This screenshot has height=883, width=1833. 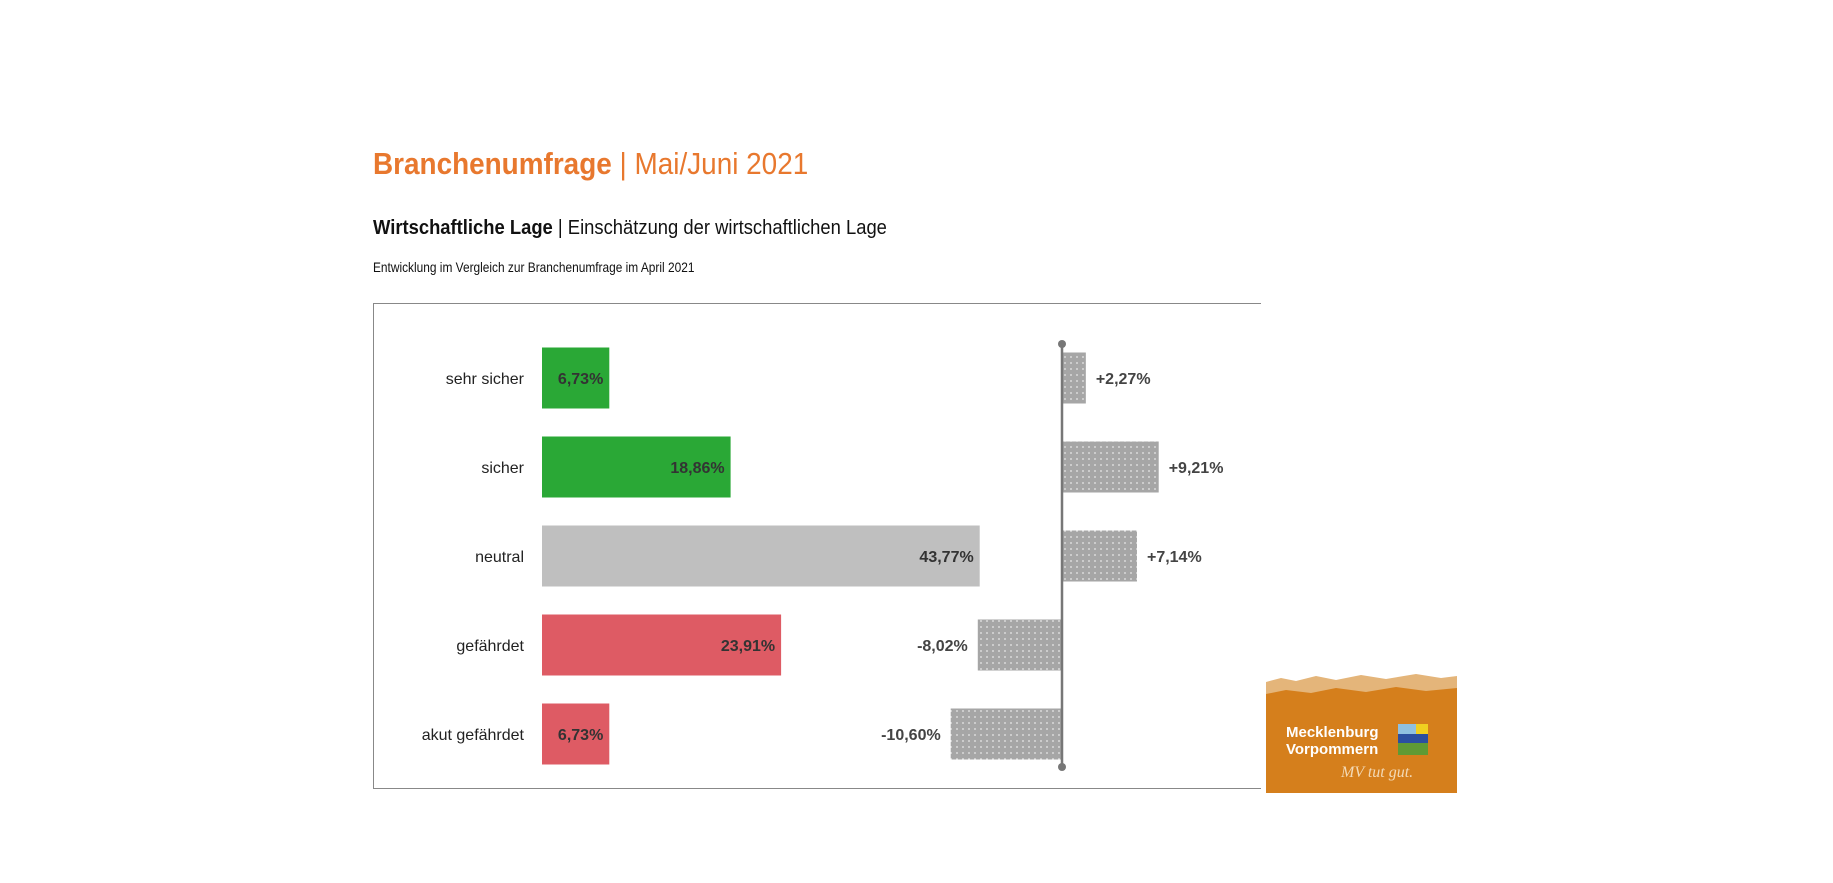 What do you see at coordinates (490, 646) in the screenshot?
I see `category-label: gefährdet` at bounding box center [490, 646].